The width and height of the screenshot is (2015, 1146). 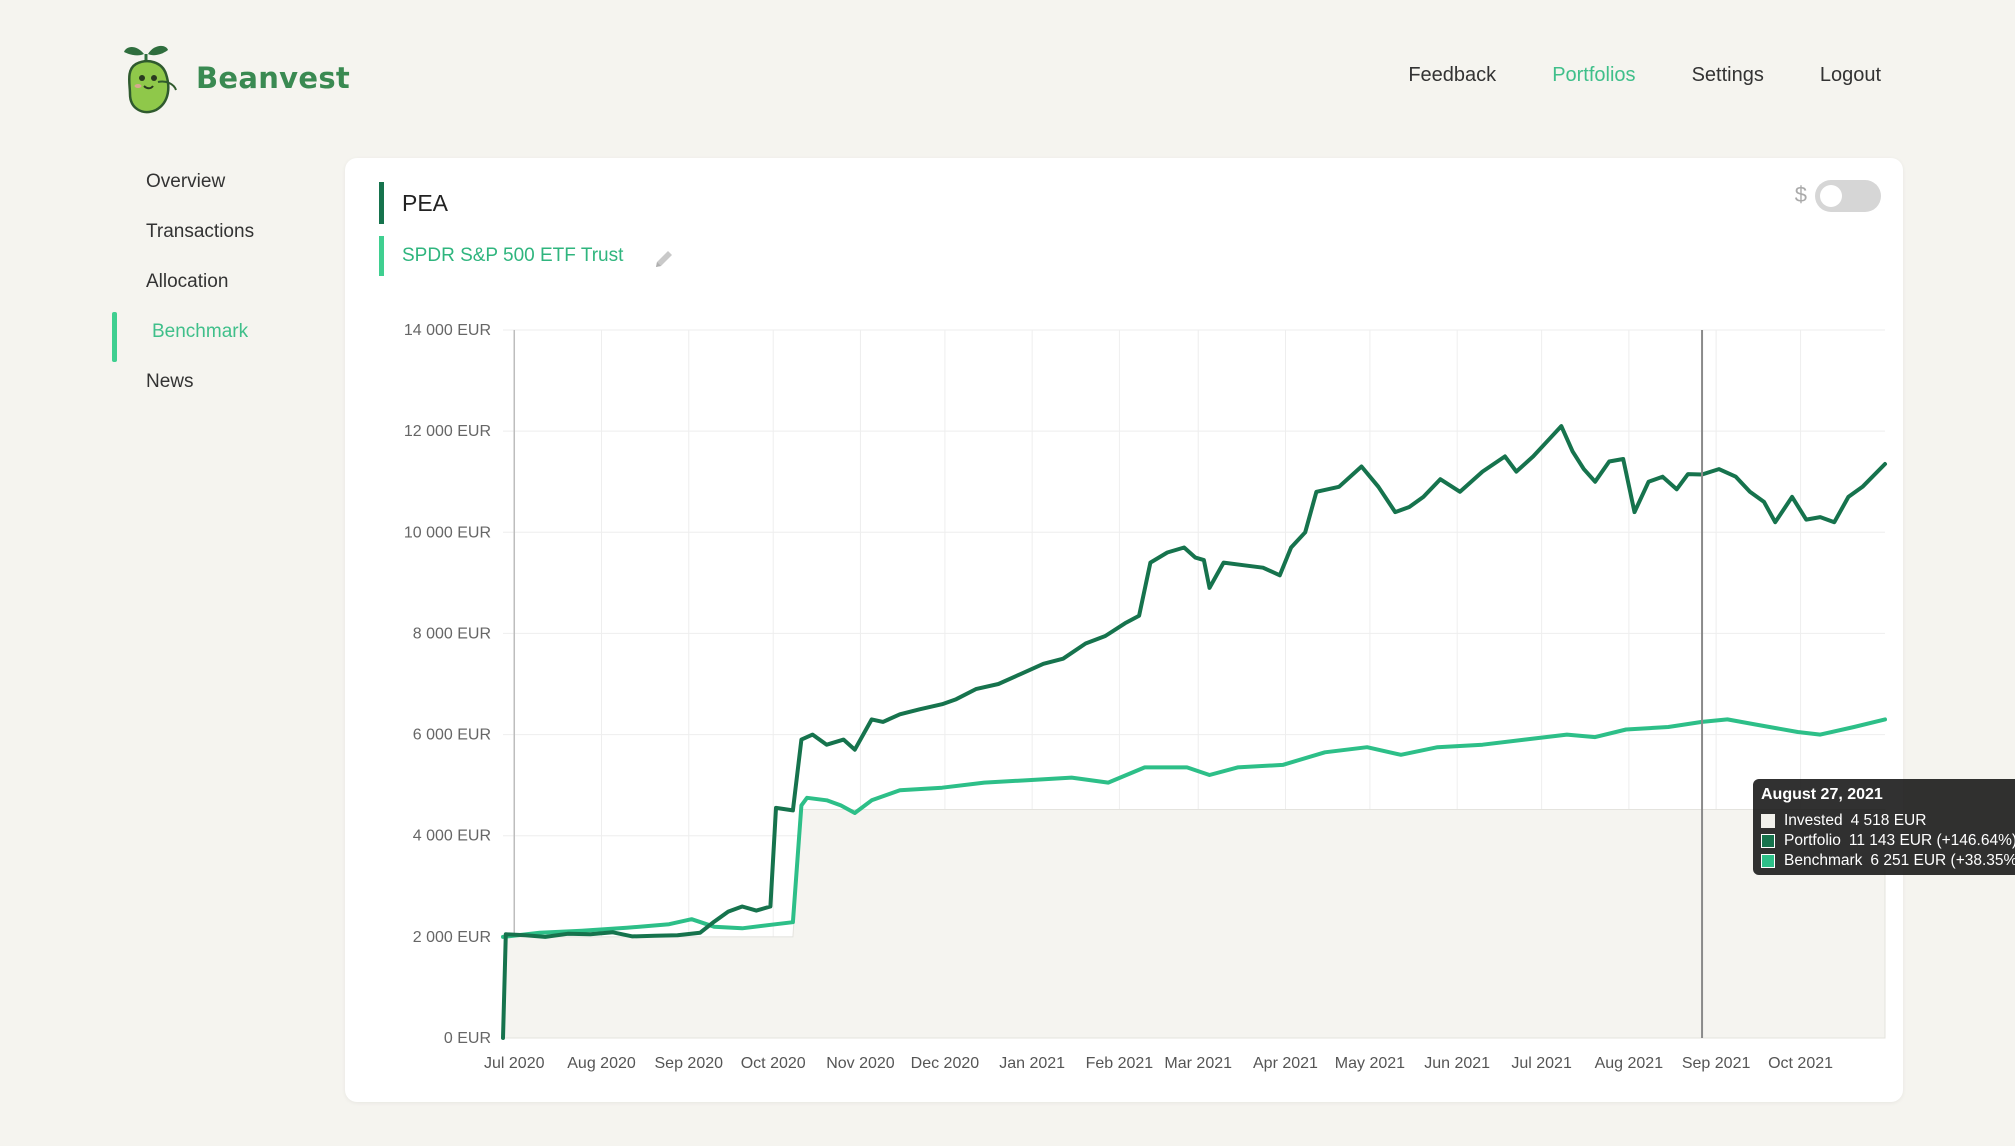 What do you see at coordinates (1452, 75) in the screenshot?
I see `nav-feedback: Feedback` at bounding box center [1452, 75].